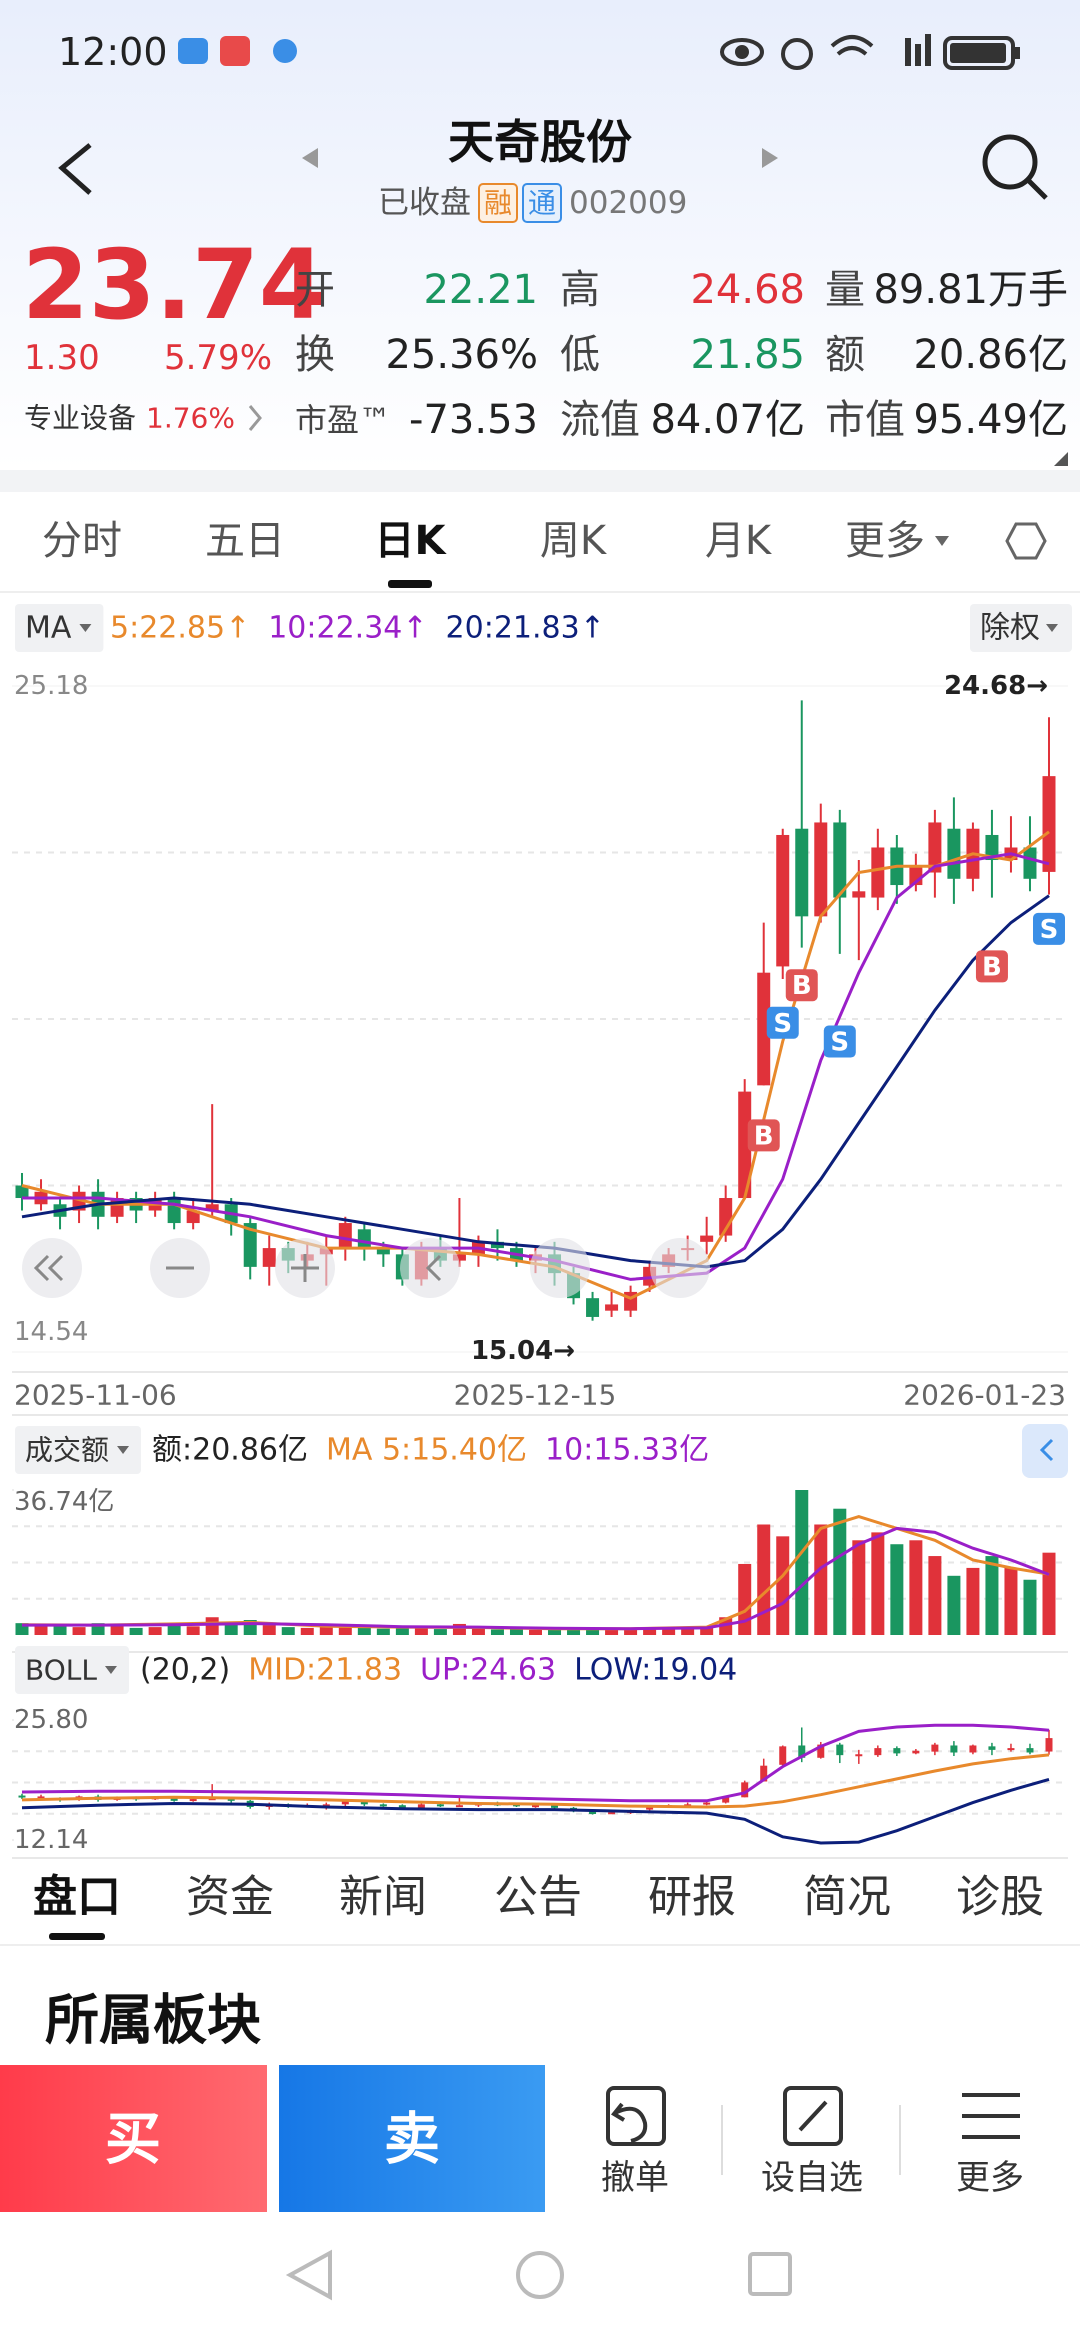 This screenshot has width=1080, height=2340. Describe the element at coordinates (85, 628) in the screenshot. I see `indicator-select-arrow` at that location.